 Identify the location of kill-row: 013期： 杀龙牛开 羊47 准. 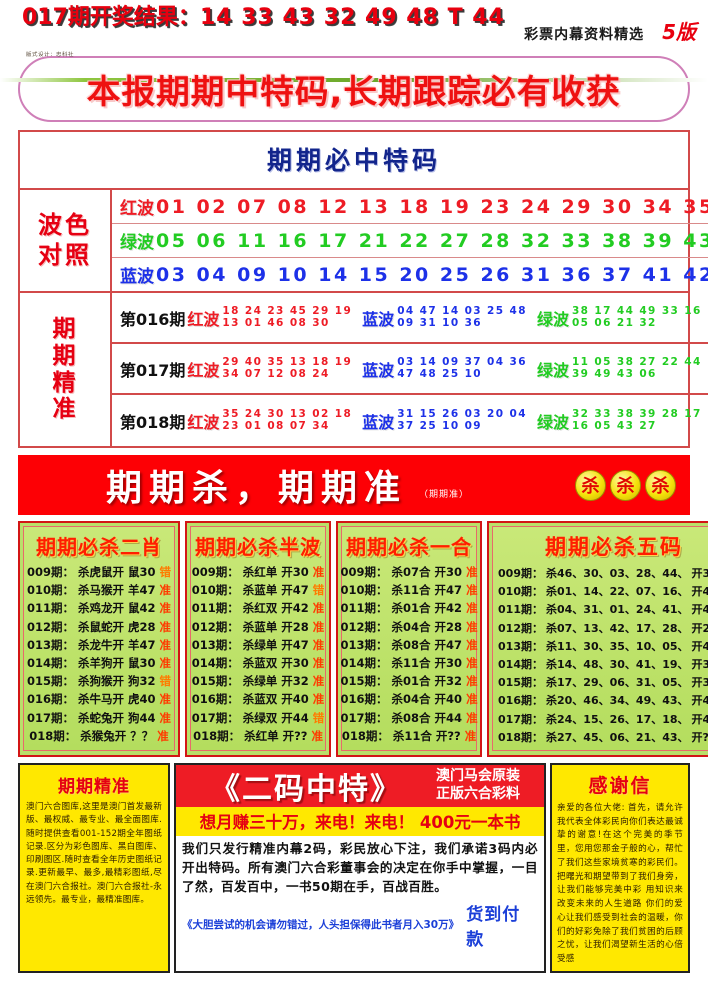
(99, 645).